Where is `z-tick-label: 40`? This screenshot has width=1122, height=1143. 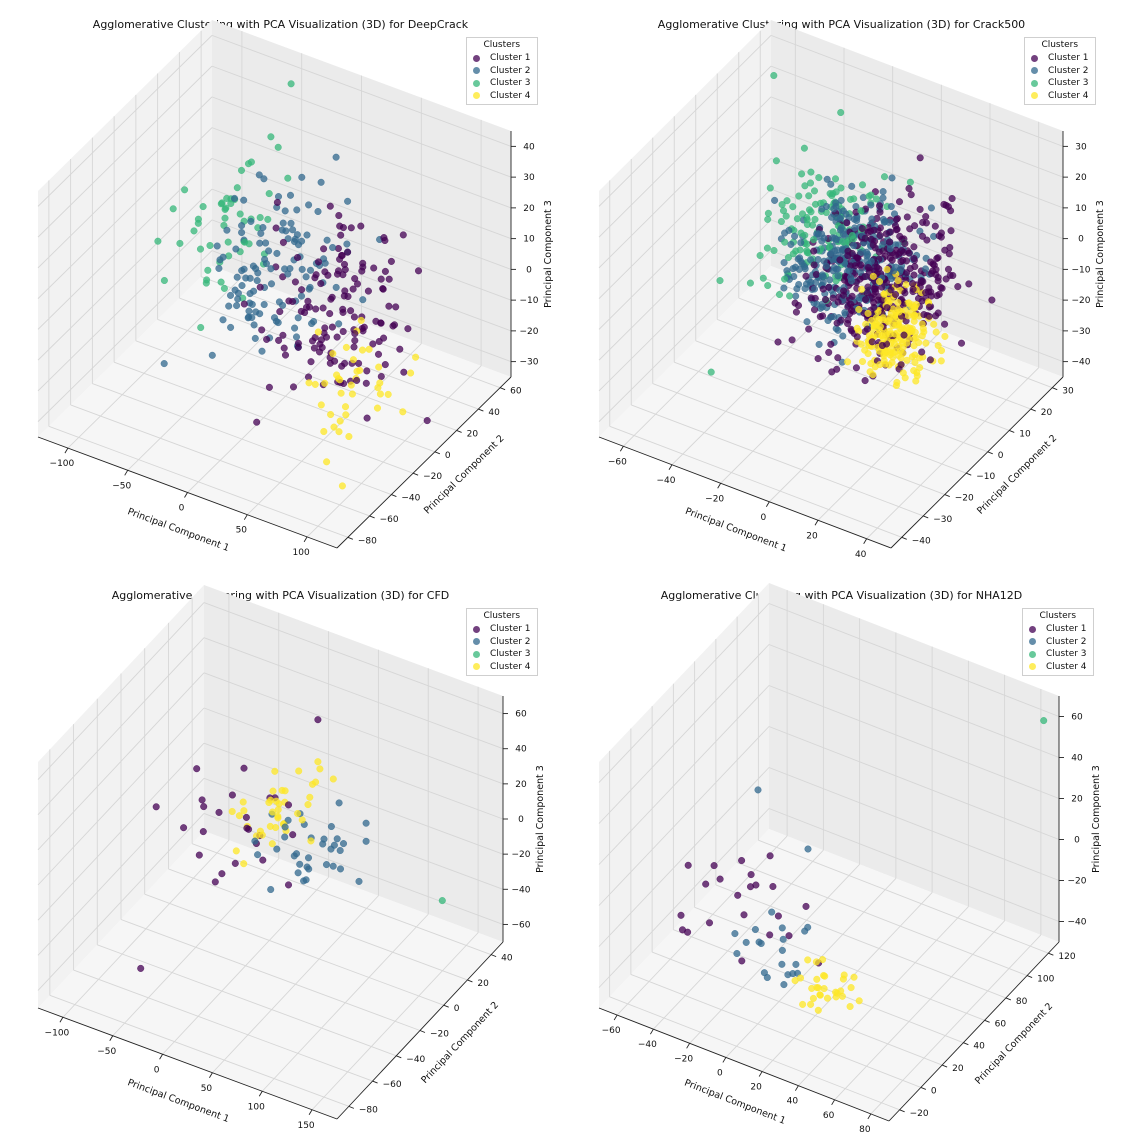
z-tick-label: 40 is located at coordinates (521, 750).